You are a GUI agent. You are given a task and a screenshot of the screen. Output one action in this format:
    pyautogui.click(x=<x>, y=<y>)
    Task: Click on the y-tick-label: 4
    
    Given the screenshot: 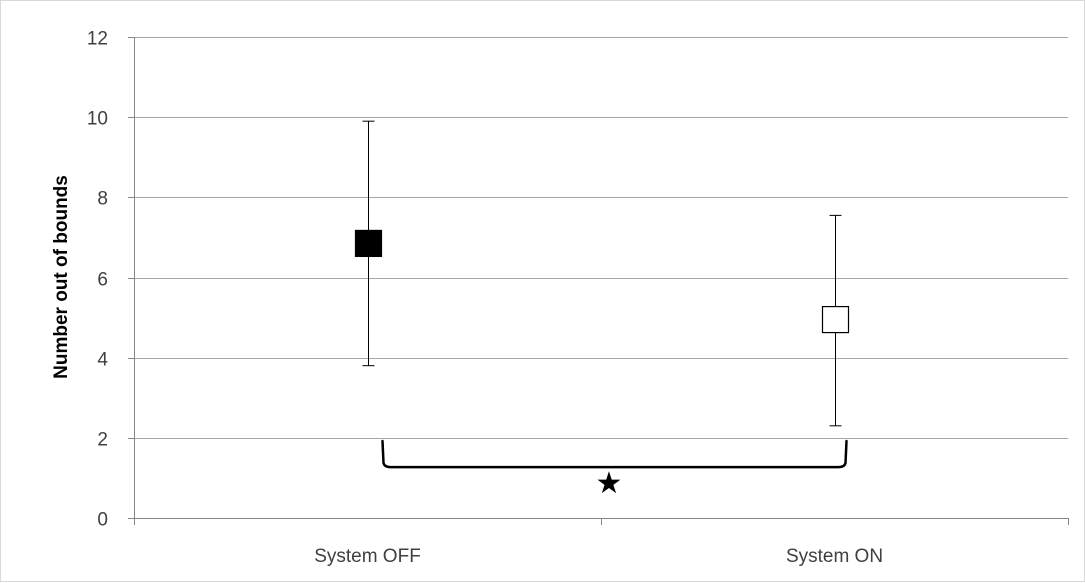 What is the action you would take?
    pyautogui.click(x=102, y=360)
    